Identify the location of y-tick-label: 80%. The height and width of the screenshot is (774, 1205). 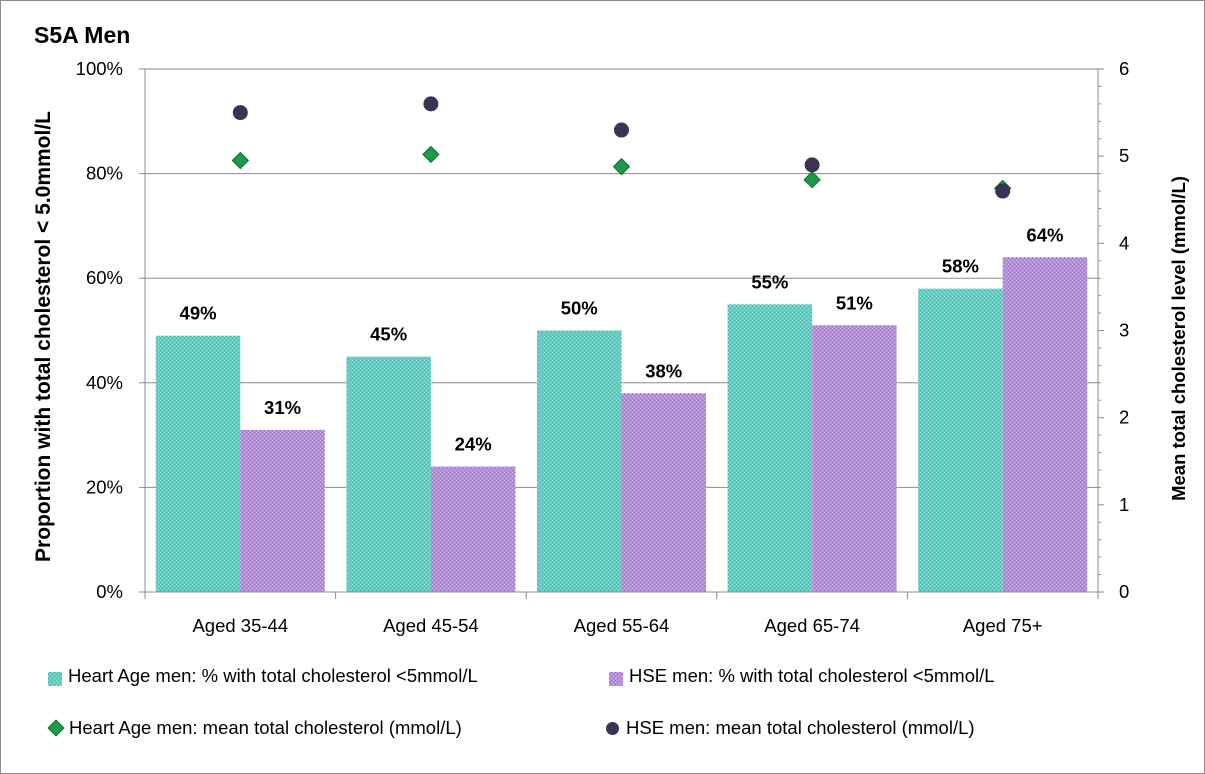
(104, 173).